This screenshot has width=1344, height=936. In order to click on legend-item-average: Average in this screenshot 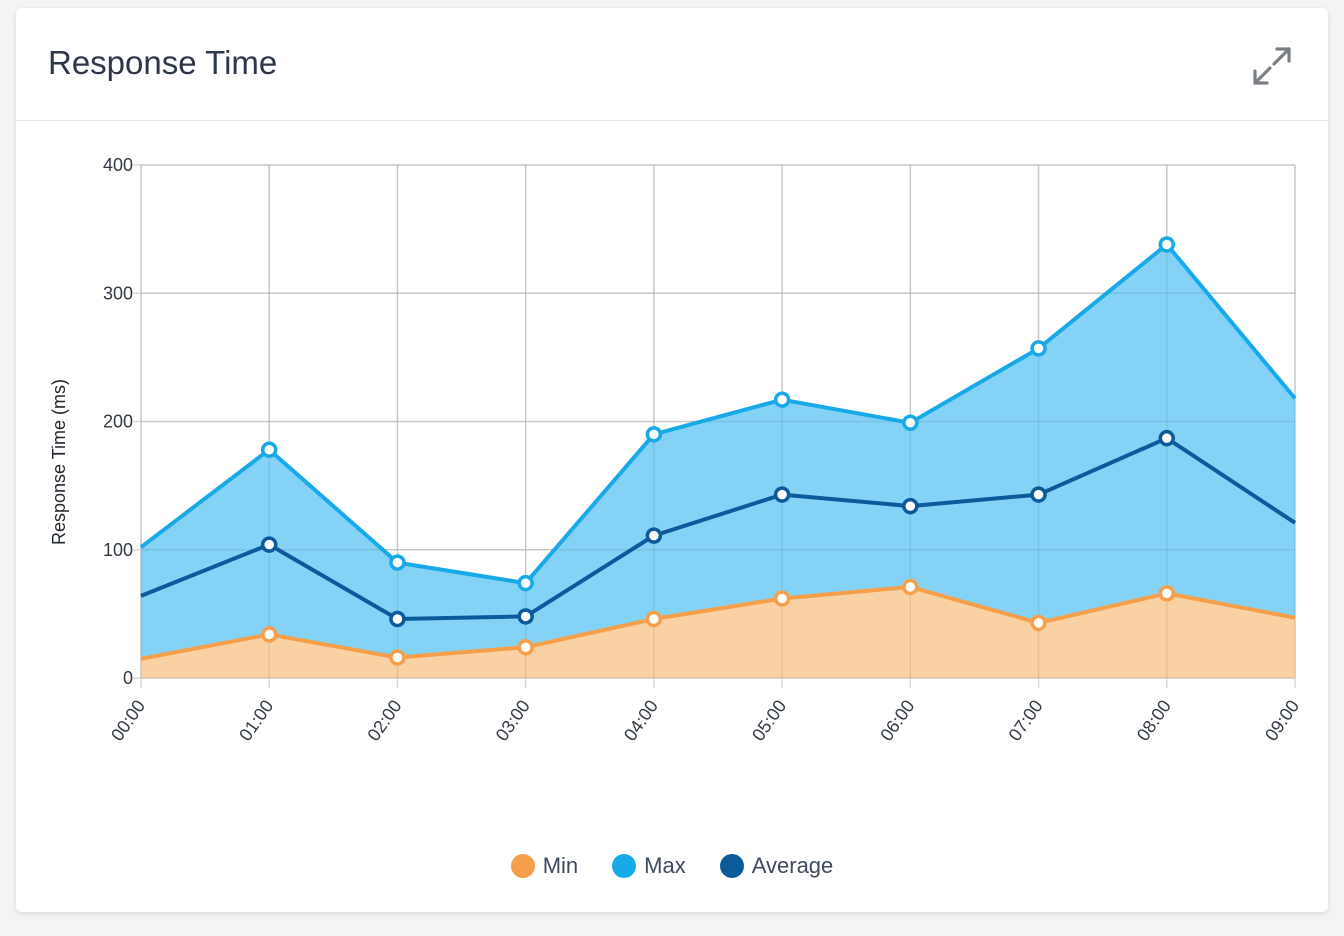, I will do `click(776, 866)`.